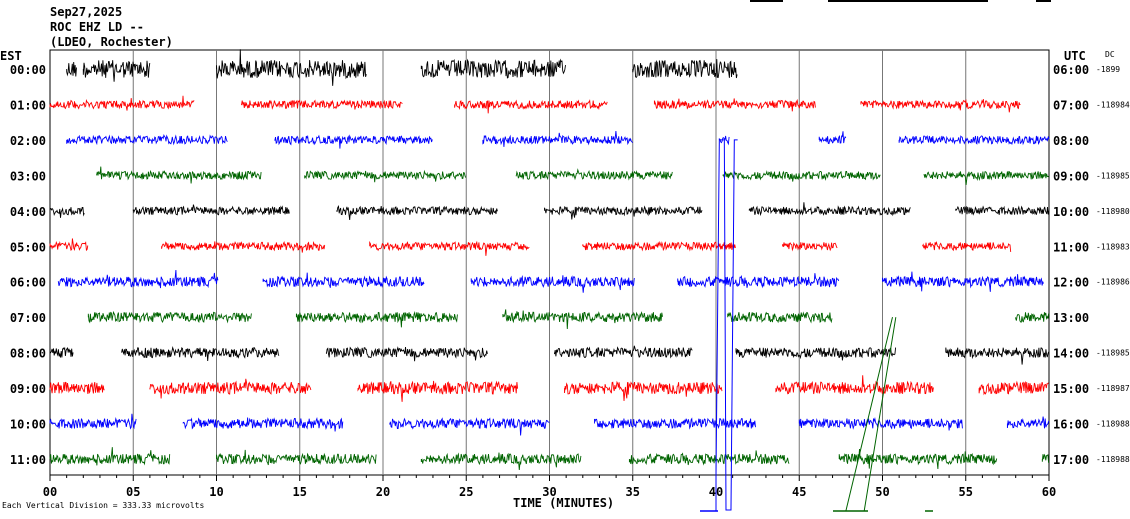  Describe the element at coordinates (1071, 318) in the screenshot. I see `utc-hour-label: 13:00` at that location.